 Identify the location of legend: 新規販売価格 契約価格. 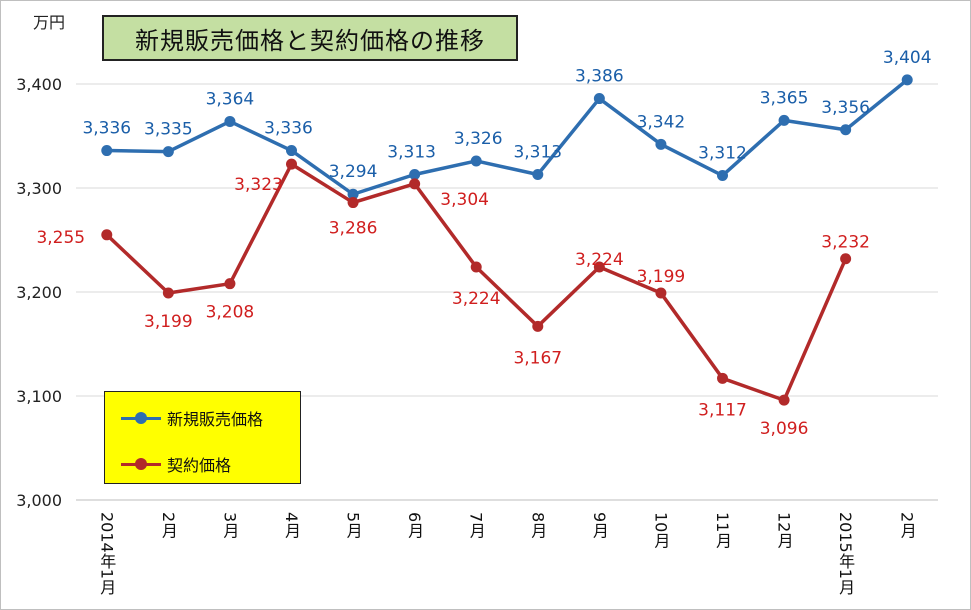
(202, 437).